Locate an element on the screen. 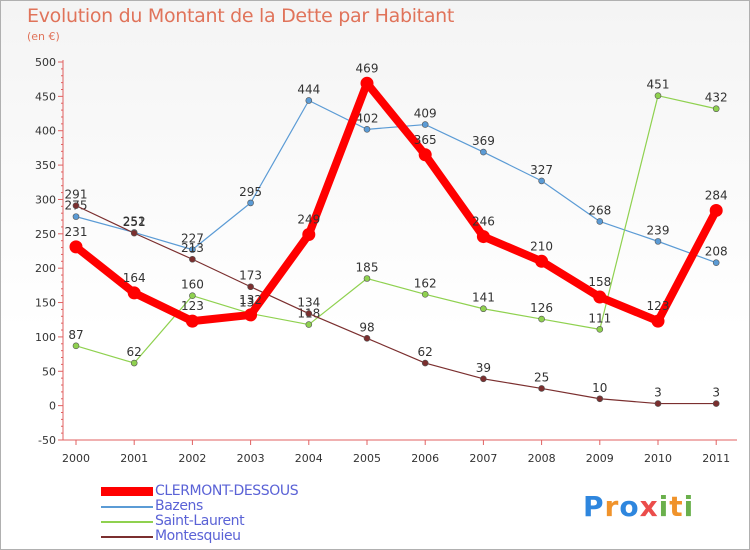  data-label-clermont-dessous: 469 is located at coordinates (367, 68).